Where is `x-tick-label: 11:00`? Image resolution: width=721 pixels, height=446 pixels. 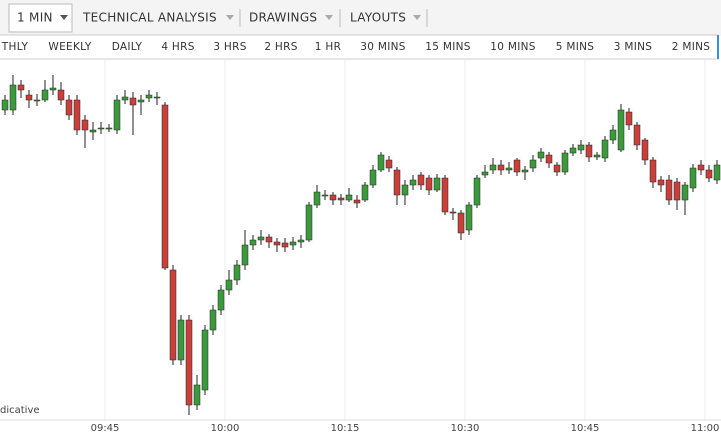 x-tick-label: 11:00 is located at coordinates (705, 428).